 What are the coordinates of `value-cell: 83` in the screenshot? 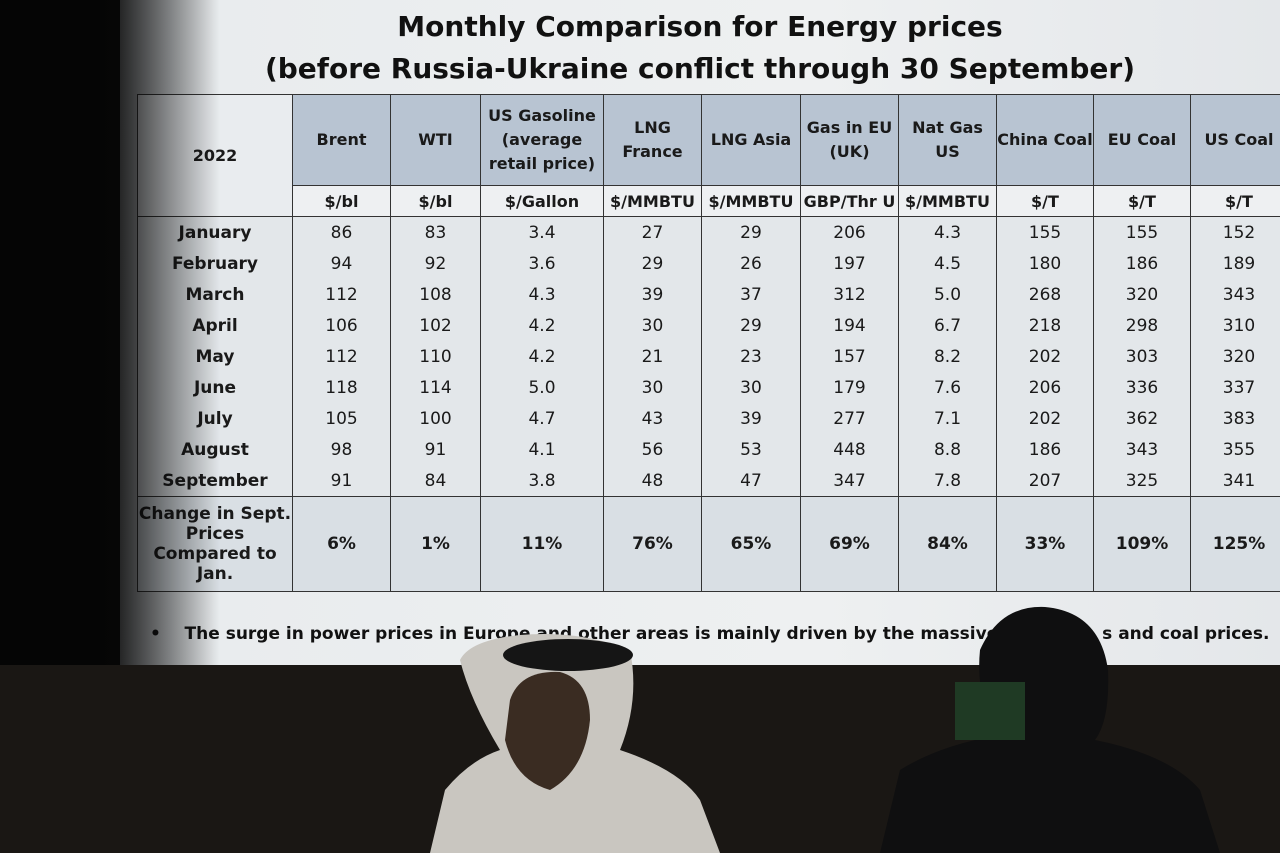 It's located at (435, 232).